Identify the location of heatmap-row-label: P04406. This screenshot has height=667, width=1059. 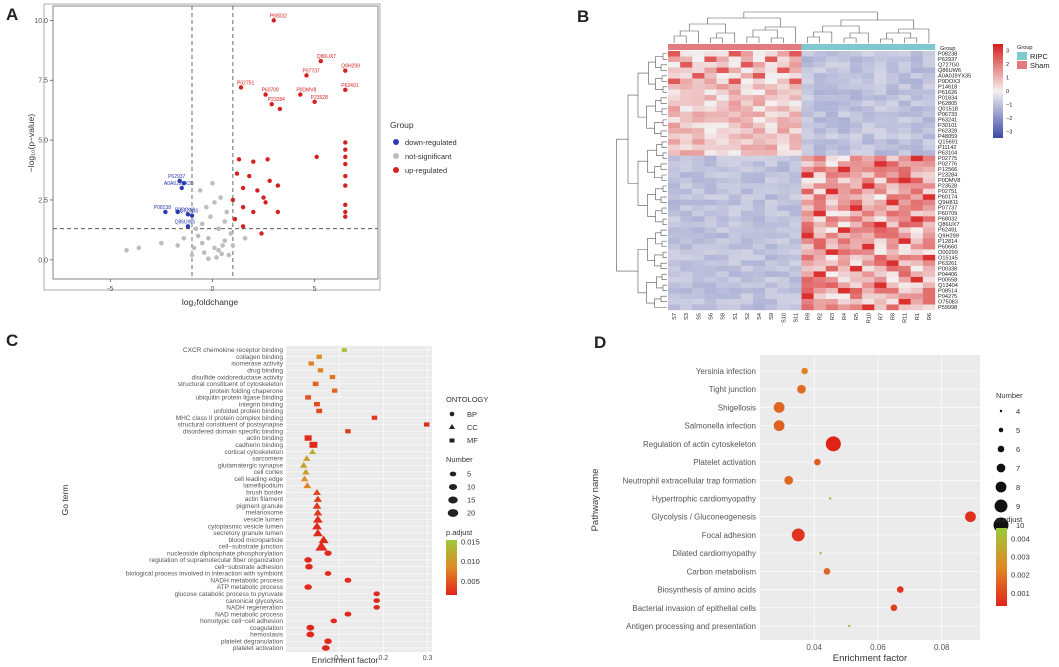
(947, 275).